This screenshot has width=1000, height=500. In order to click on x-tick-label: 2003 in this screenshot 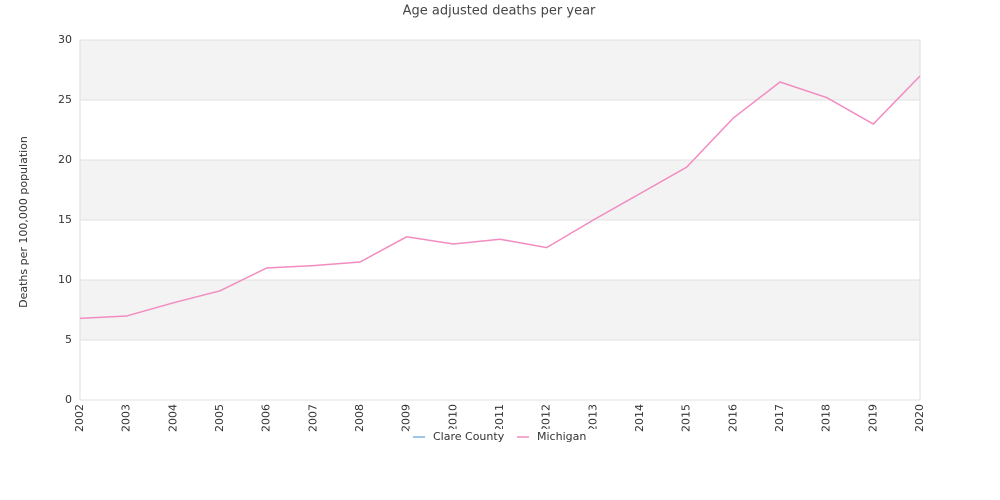, I will do `click(126, 418)`.